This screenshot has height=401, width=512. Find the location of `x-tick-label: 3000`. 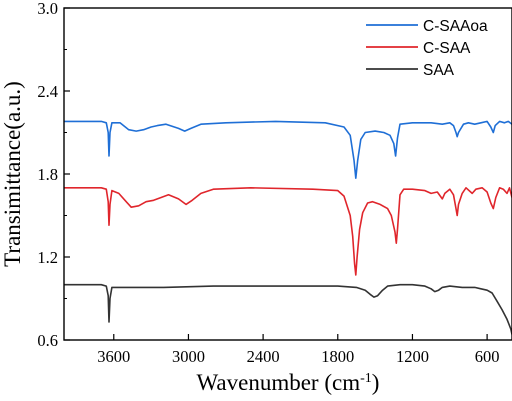

x-tick-label: 3000 is located at coordinates (188, 356).